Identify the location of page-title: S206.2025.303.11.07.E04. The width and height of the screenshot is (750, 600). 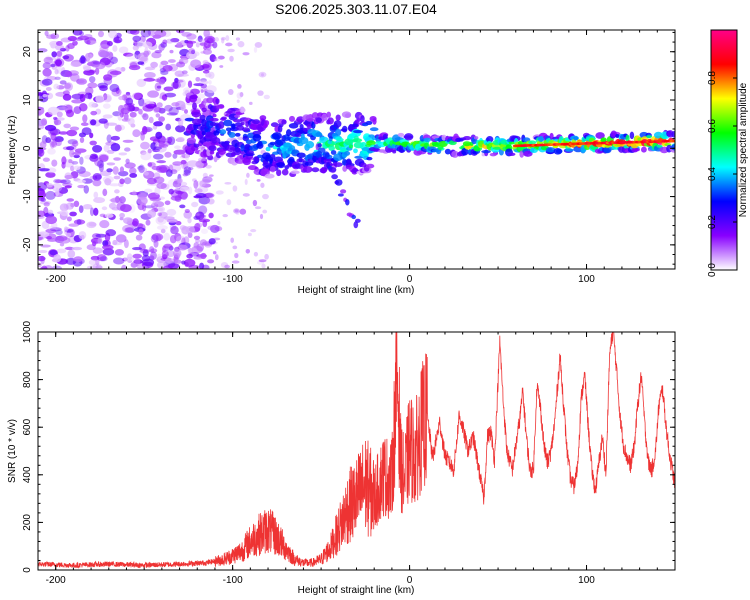
(356, 9).